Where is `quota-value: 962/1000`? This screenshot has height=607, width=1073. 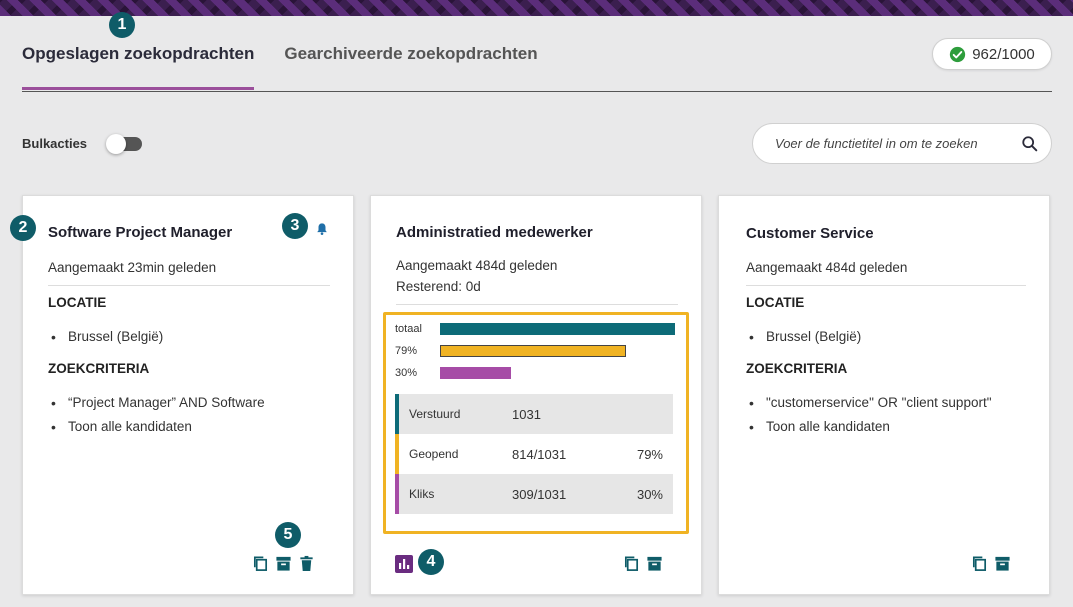
quota-value: 962/1000 is located at coordinates (1003, 54).